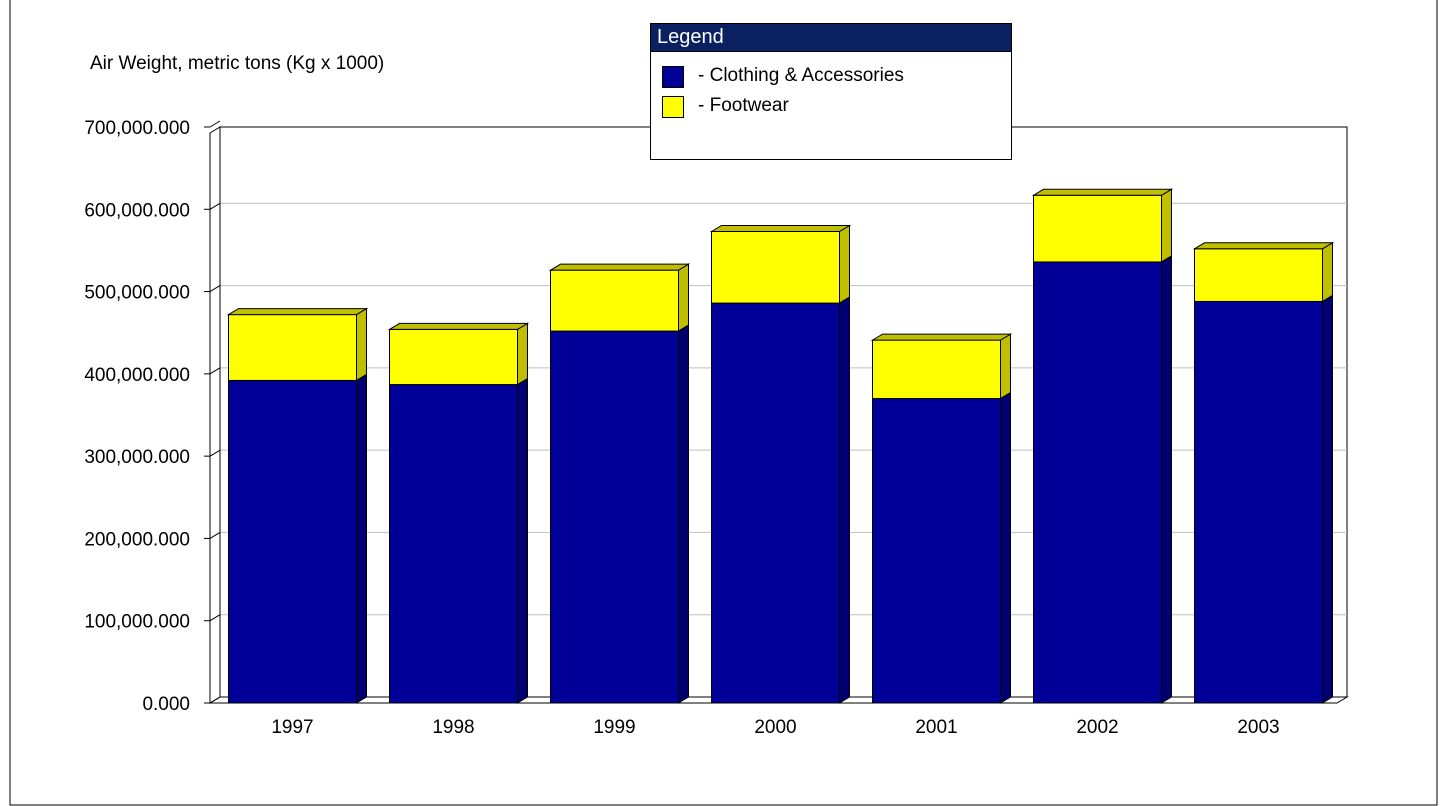 The image size is (1447, 806). I want to click on x-tick-label: 1998, so click(453, 727).